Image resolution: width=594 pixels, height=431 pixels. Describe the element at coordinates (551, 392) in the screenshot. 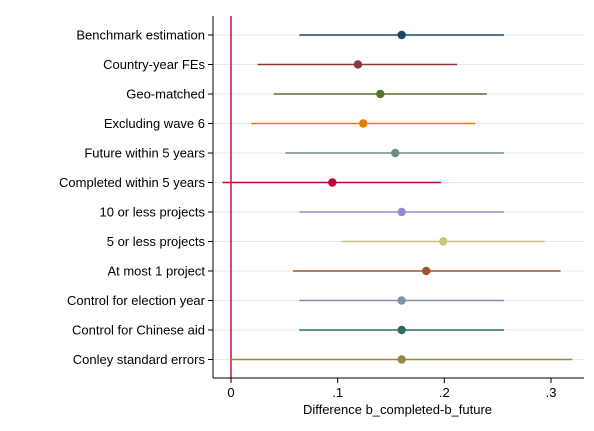

I see `x-tick-label: .3` at that location.